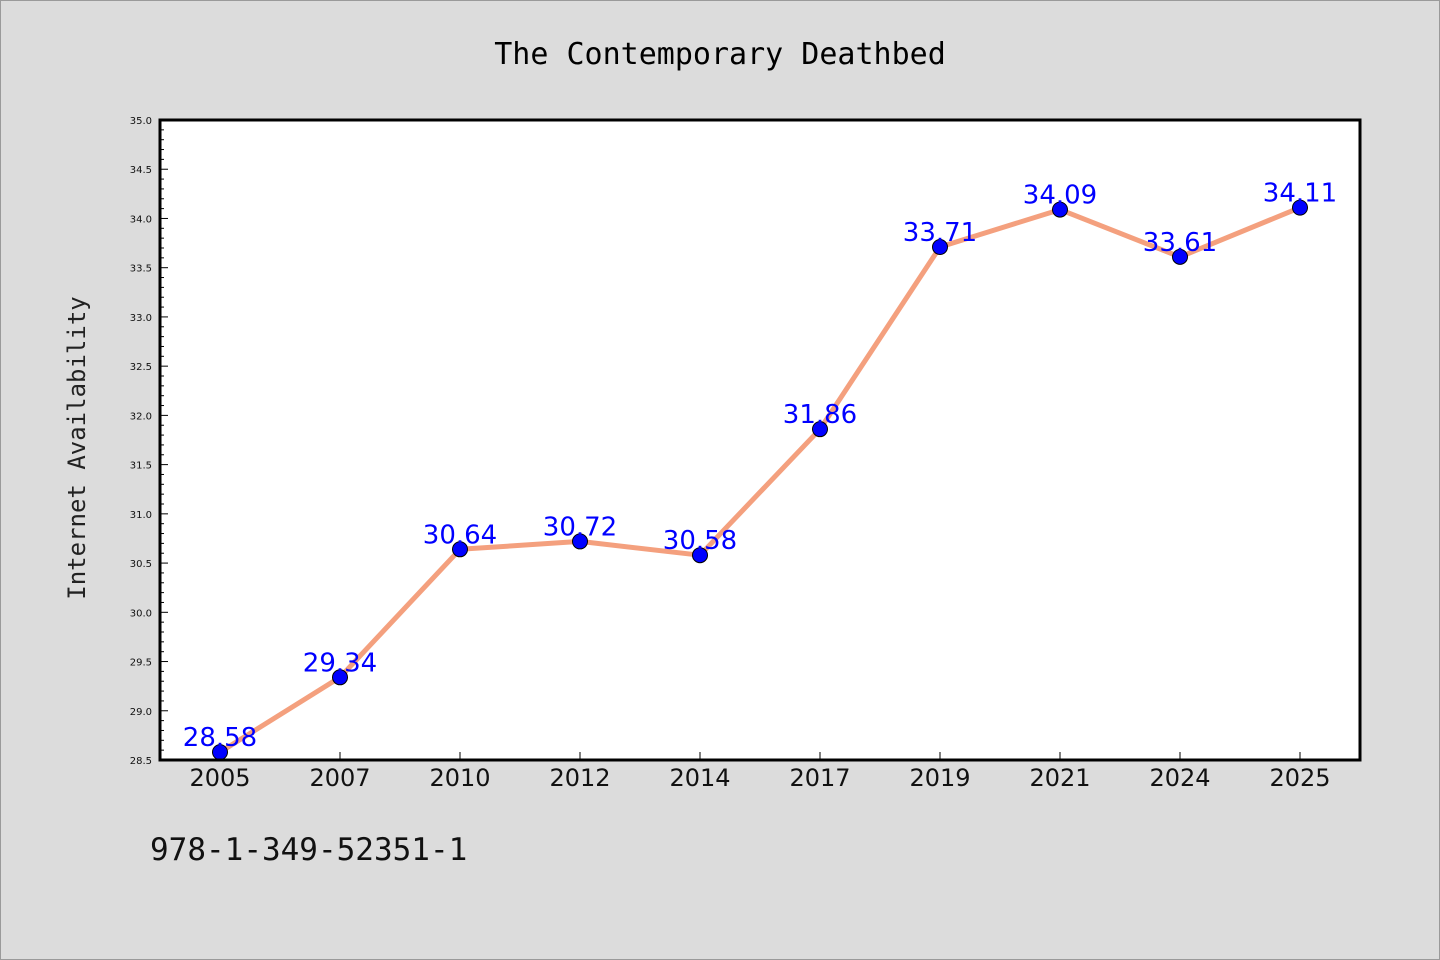 The width and height of the screenshot is (1440, 960). I want to click on y-tick-label: 35.0, so click(141, 121).